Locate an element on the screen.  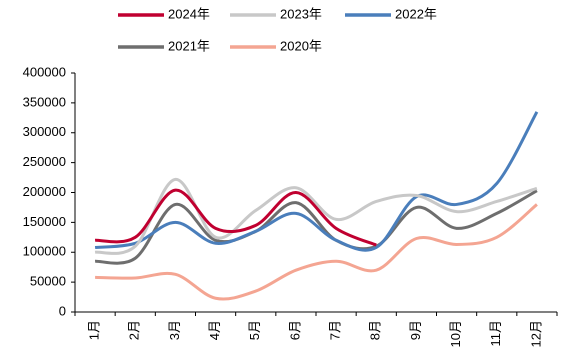
x-tick-label: 3月 is located at coordinates (174, 330).